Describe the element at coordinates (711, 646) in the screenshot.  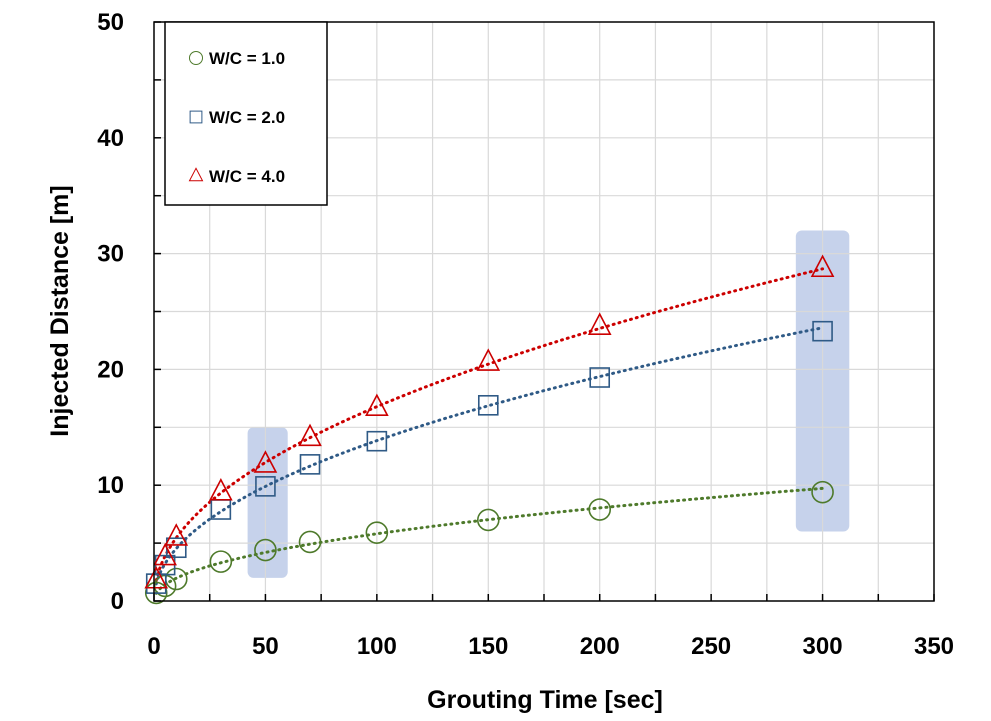
I see `x-tick-label: 250` at that location.